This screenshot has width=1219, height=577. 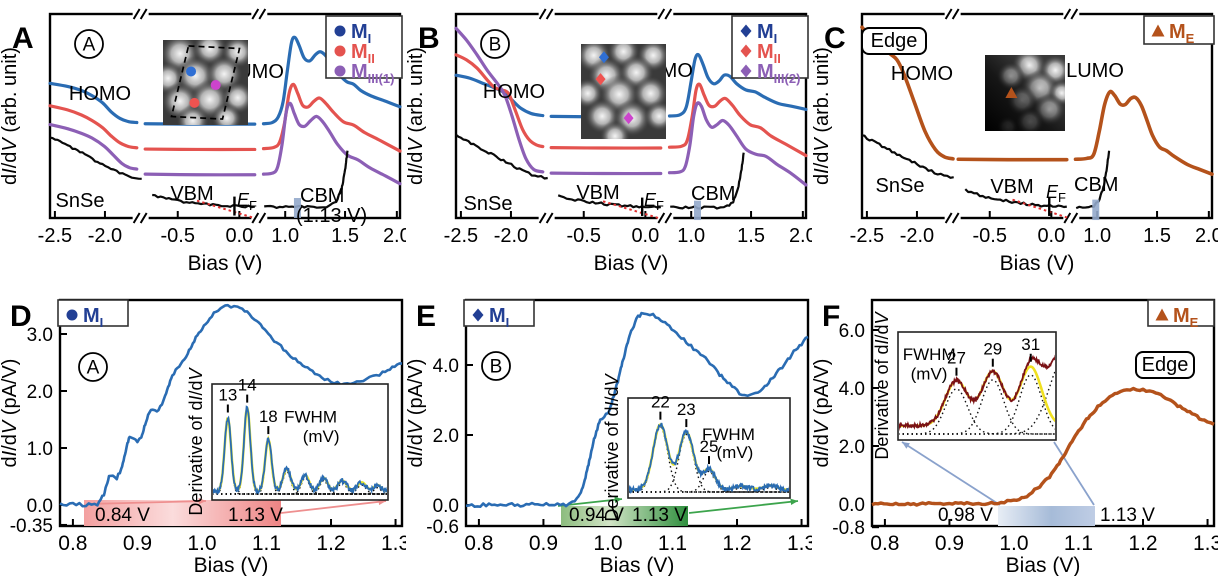 I want to click on label: Edge, so click(x=894, y=41).